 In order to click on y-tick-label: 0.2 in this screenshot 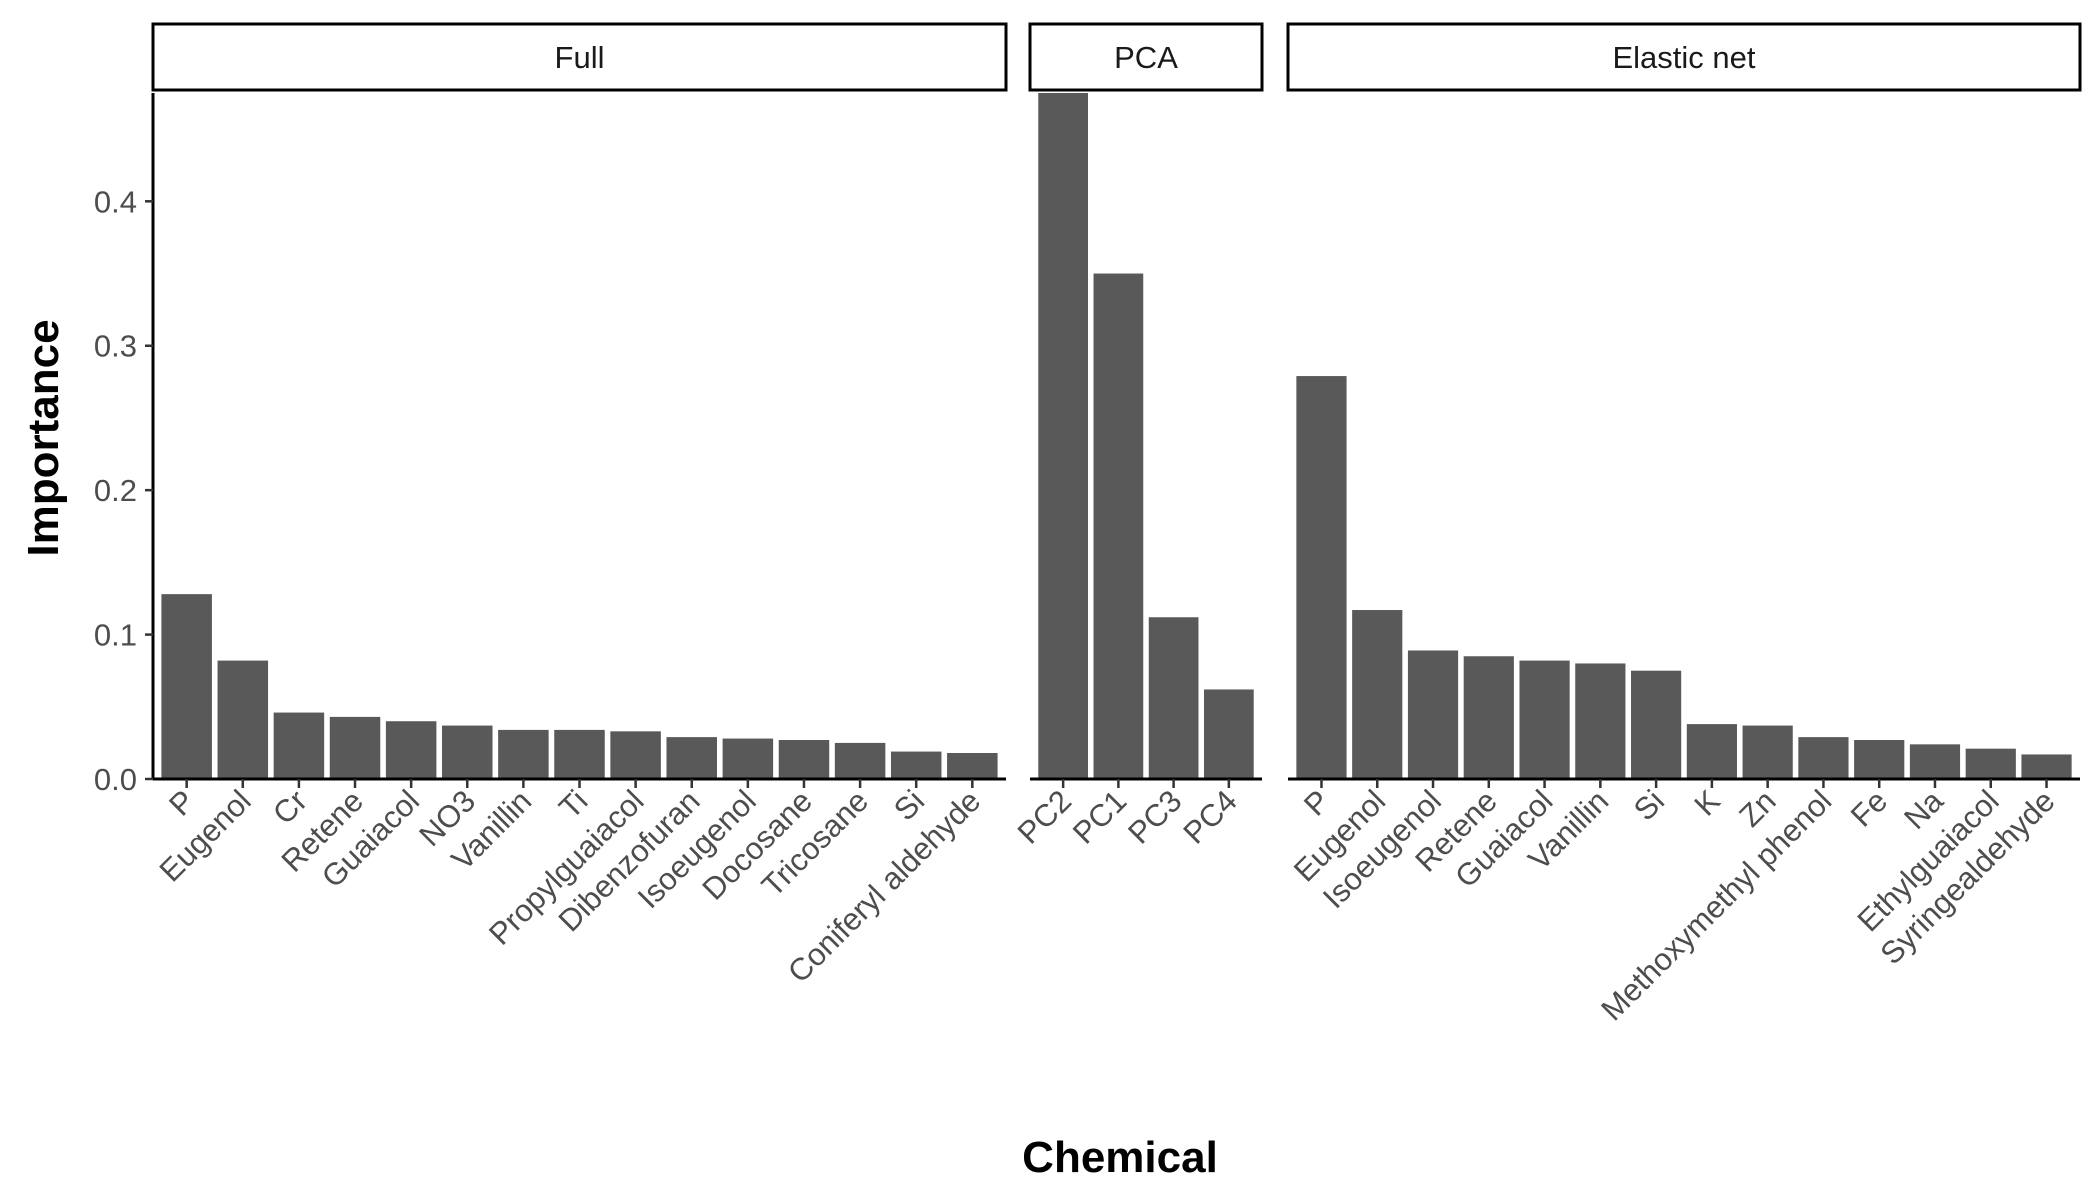, I will do `click(115, 490)`.